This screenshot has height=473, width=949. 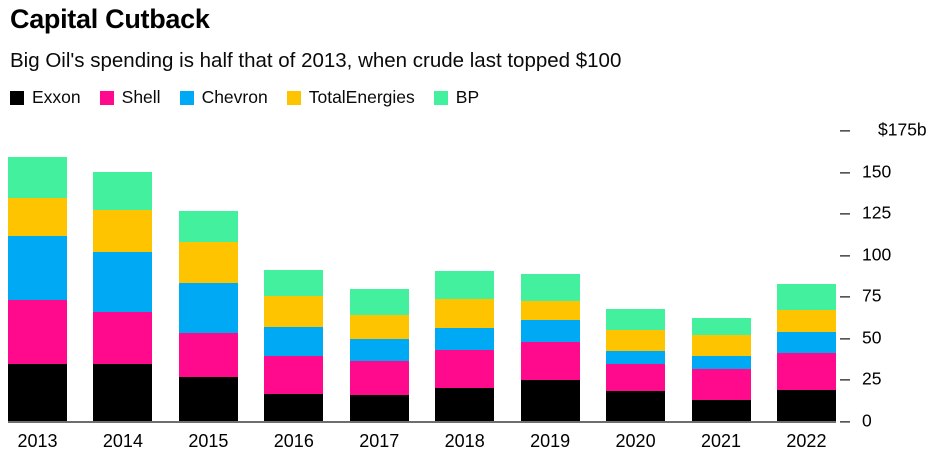 I want to click on bar-segment-chevron-2019, so click(x=550, y=331).